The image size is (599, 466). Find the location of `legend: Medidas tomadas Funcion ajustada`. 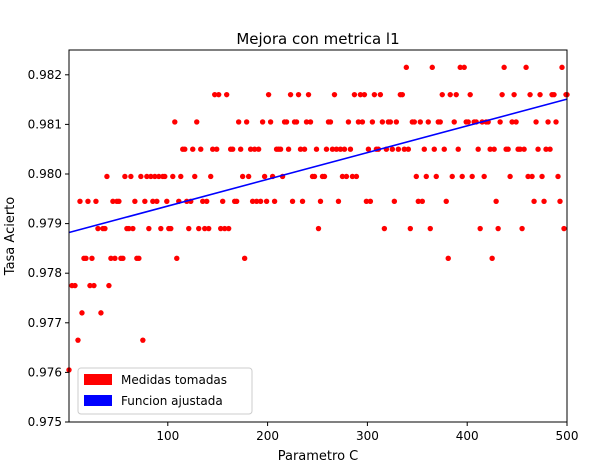

legend: Medidas tomadas Funcion ajustada is located at coordinates (165, 391).